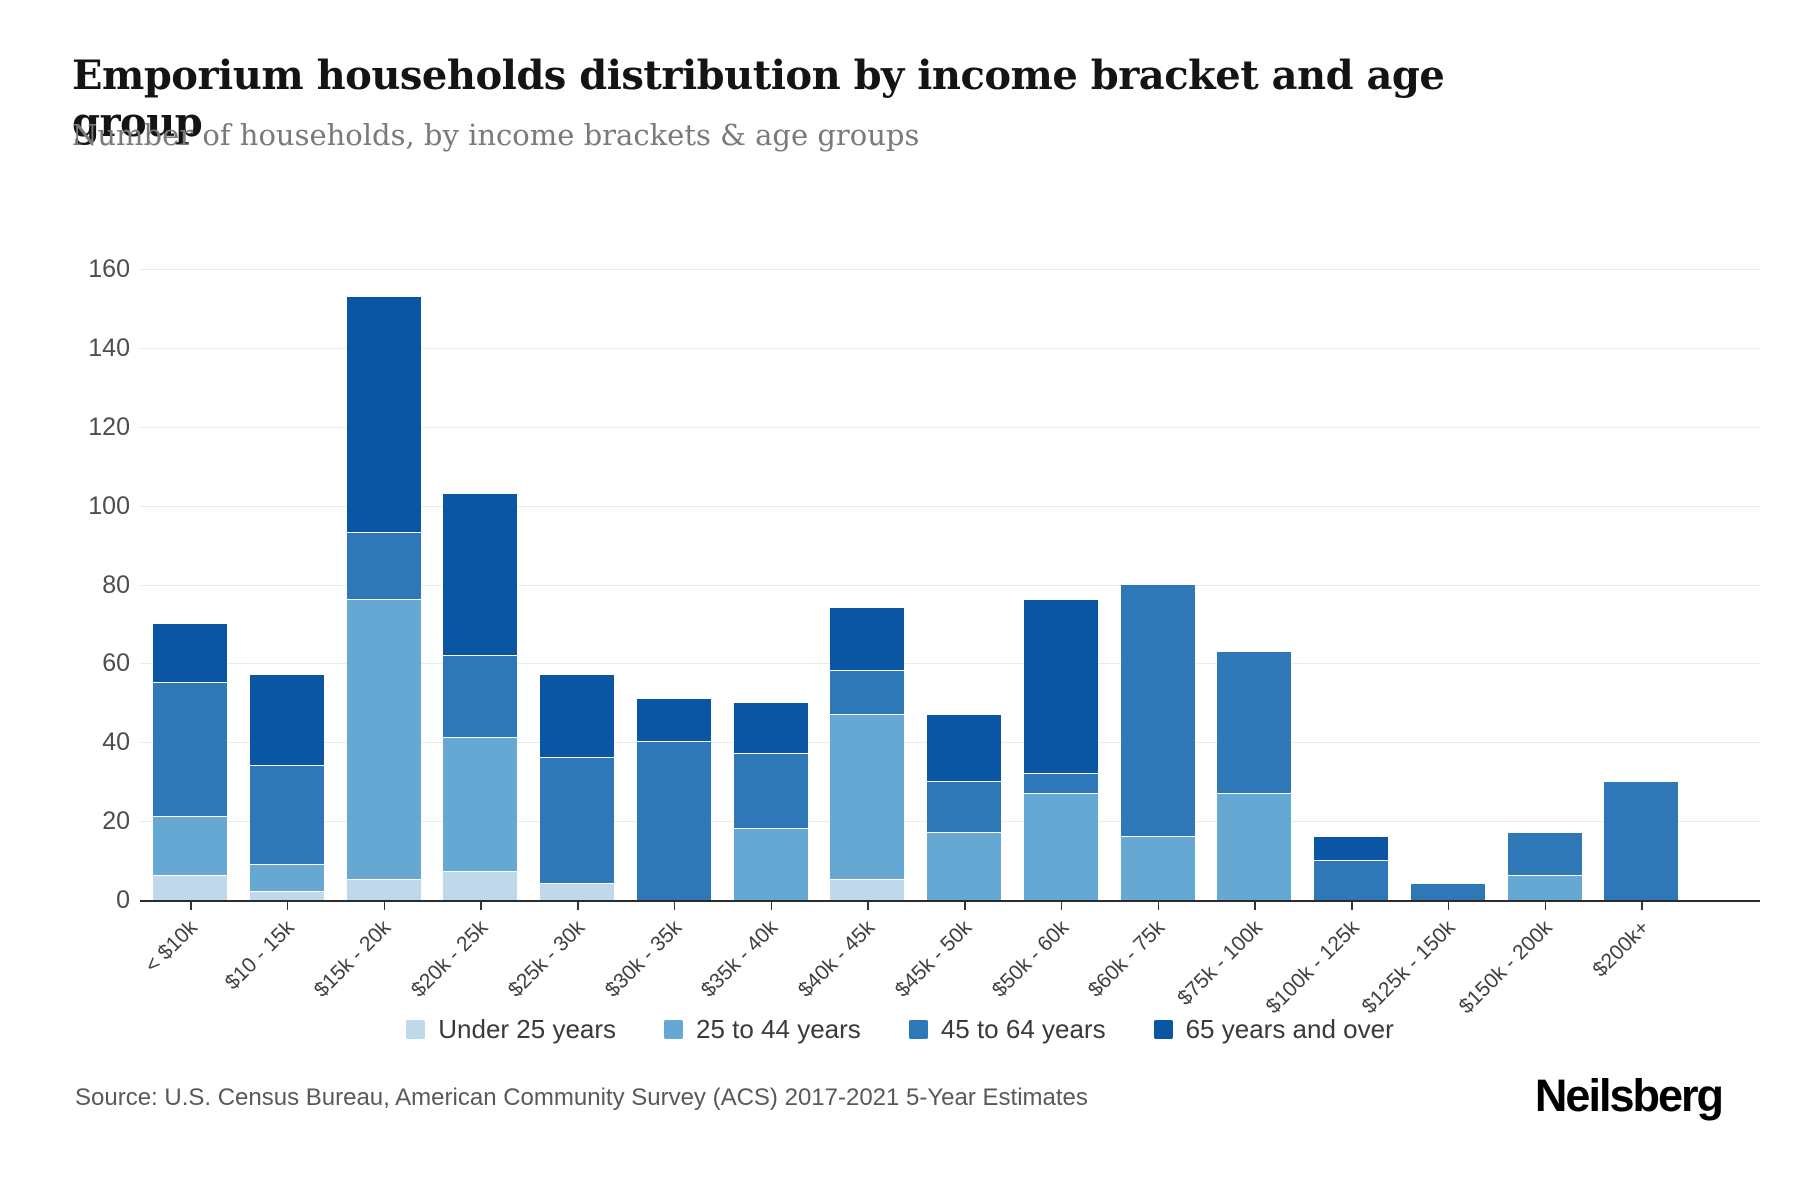  I want to click on x-axis-label: $20k - 25k, so click(449, 959).